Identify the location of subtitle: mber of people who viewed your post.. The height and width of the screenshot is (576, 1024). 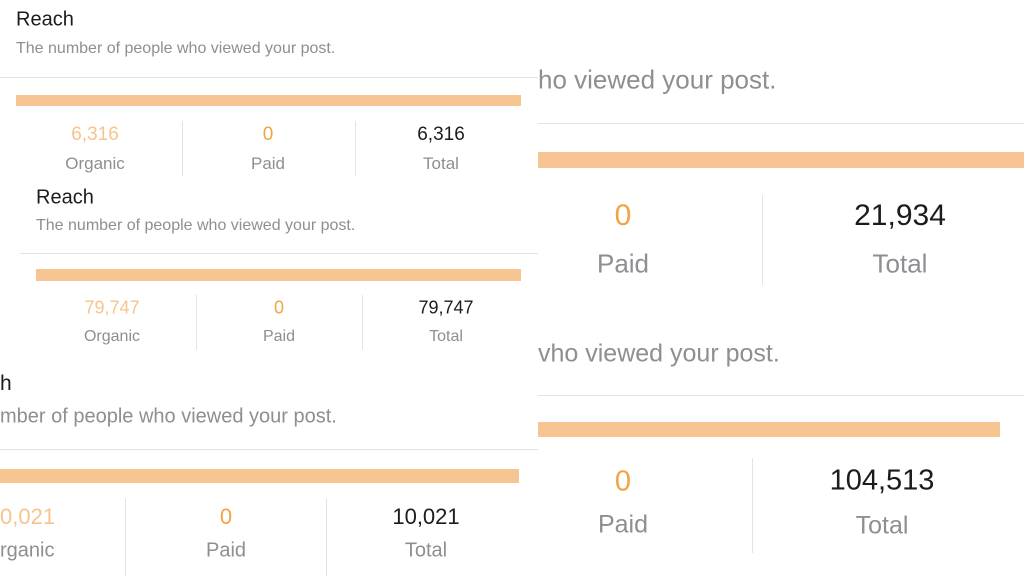
(168, 416).